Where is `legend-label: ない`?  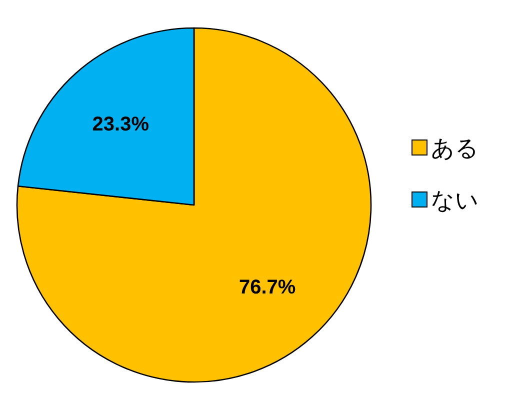
legend-label: ない is located at coordinates (455, 201).